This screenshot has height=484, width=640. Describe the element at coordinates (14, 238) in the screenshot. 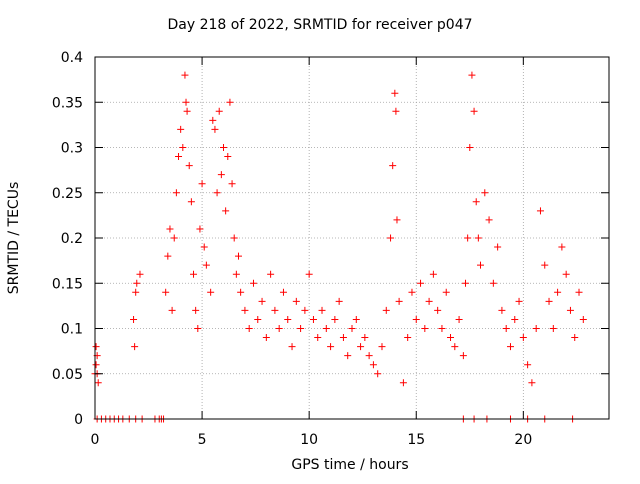

I see `y-axis-label: SRMTID / TECUs` at that location.